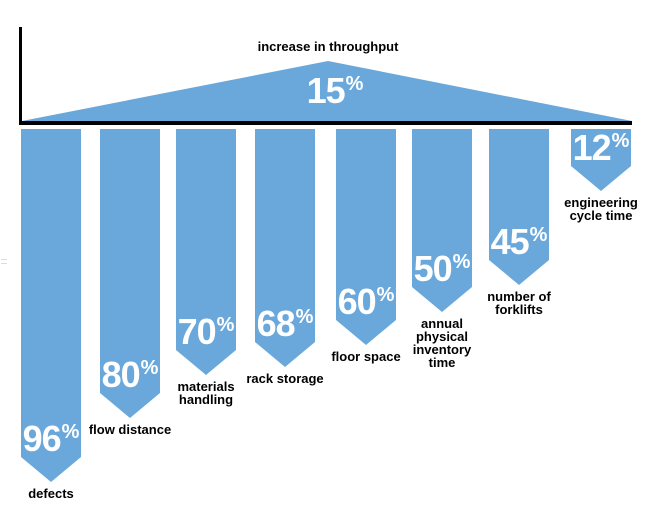  I want to click on down-arrow-annual-physical-inventory-time: 50% annual physical inventory time, so click(442, 249).